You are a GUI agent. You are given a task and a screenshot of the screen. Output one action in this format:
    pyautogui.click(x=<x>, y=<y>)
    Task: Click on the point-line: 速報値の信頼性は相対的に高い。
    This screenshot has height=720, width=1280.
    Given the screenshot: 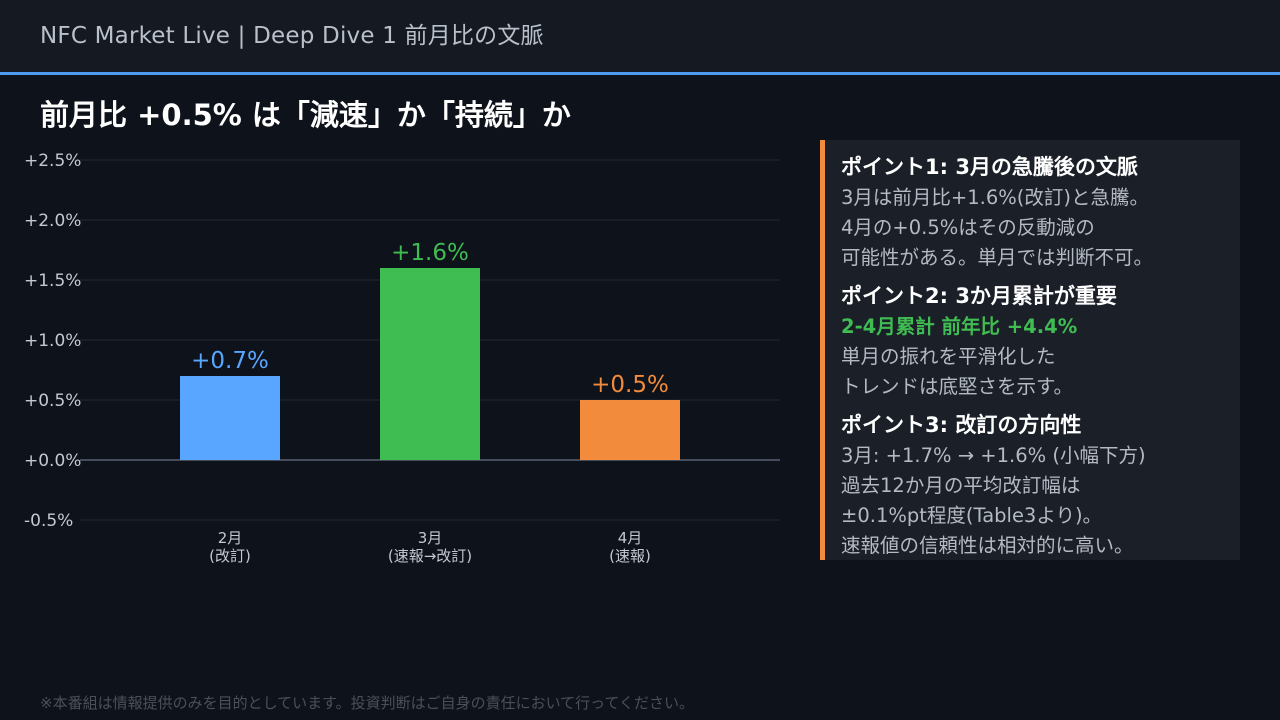 What is the action you would take?
    pyautogui.click(x=987, y=545)
    